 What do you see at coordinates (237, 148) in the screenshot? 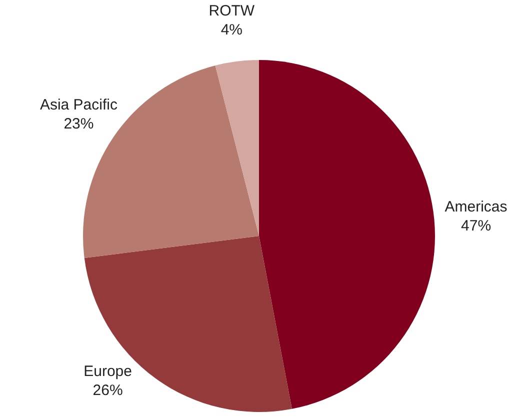
I see `pie-slice` at bounding box center [237, 148].